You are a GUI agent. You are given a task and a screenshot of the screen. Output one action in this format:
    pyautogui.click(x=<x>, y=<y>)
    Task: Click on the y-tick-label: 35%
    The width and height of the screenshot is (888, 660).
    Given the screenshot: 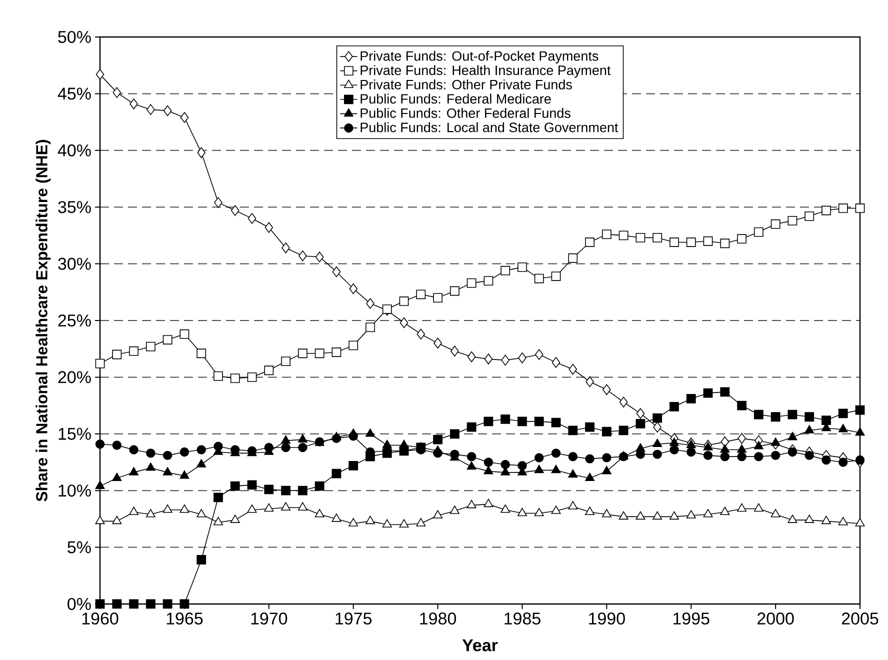 What is the action you would take?
    pyautogui.click(x=74, y=207)
    